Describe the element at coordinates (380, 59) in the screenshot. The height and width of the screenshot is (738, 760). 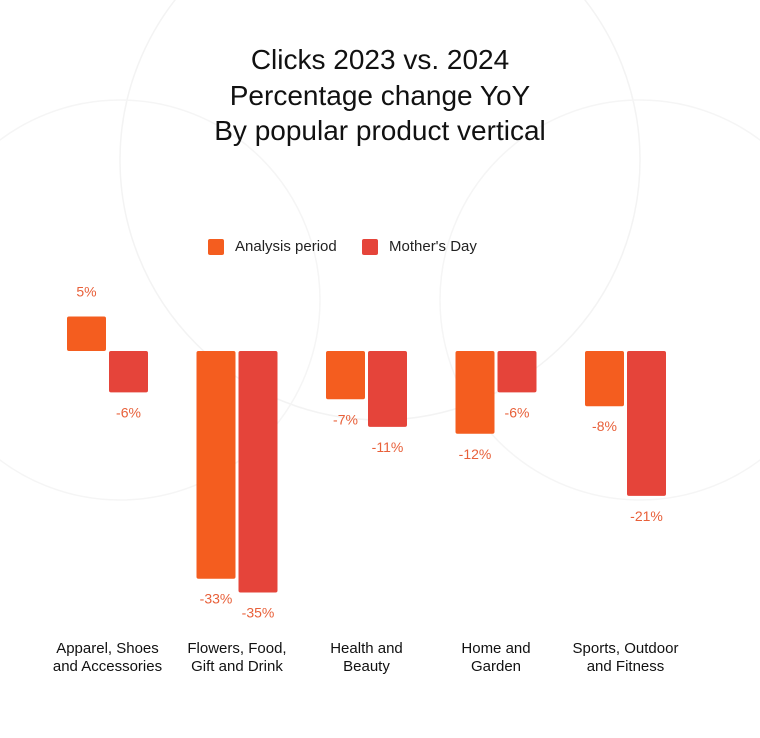
I see `chart-title-line-1: Clicks 2023 vs. 2024` at that location.